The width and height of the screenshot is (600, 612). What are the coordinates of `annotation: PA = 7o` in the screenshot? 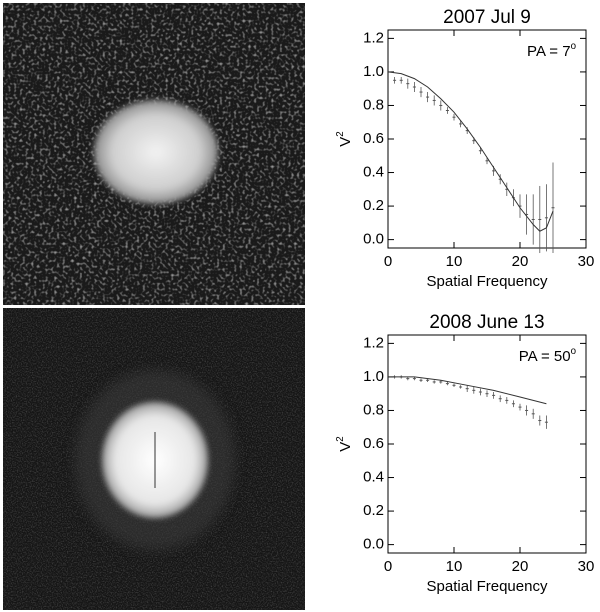 It's located at (552, 50).